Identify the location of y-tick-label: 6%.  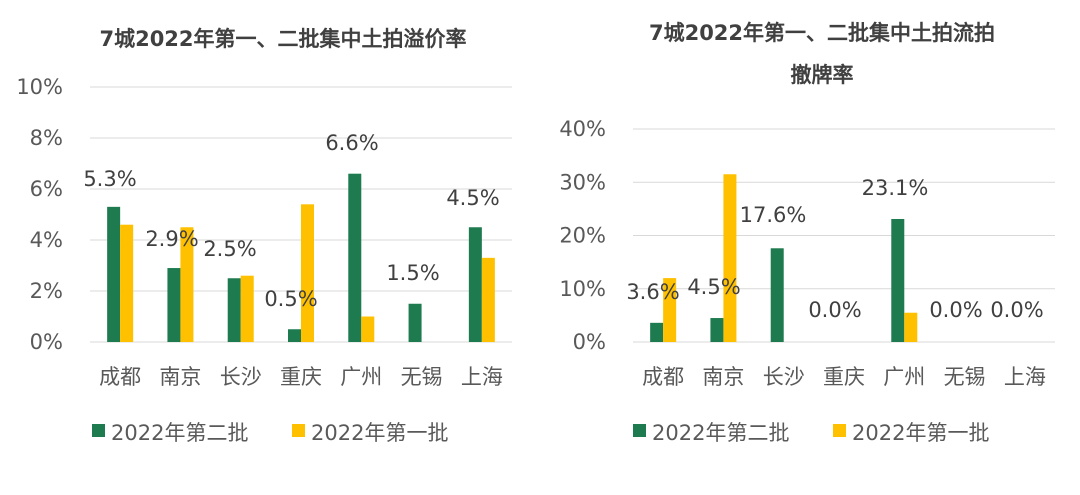
(46, 189).